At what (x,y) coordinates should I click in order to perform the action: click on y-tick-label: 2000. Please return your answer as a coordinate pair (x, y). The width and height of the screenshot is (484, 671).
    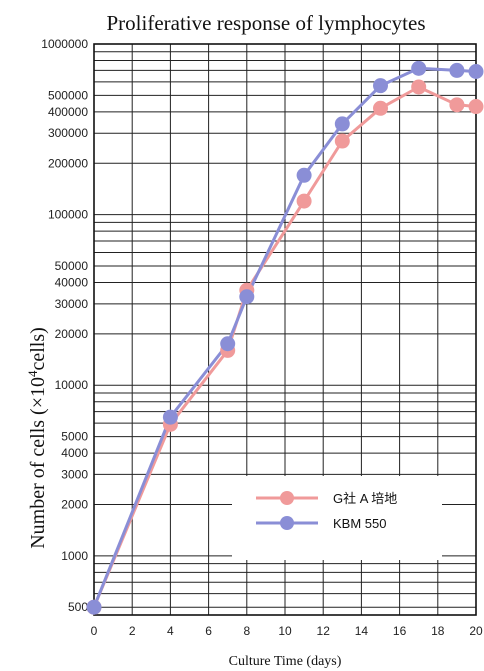
    Looking at the image, I should click on (74, 504).